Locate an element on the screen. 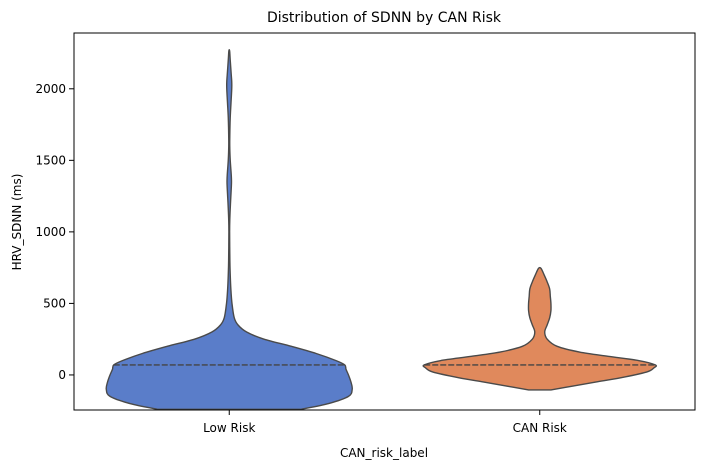  x-axis-title: CAN_risk_label is located at coordinates (384, 453).